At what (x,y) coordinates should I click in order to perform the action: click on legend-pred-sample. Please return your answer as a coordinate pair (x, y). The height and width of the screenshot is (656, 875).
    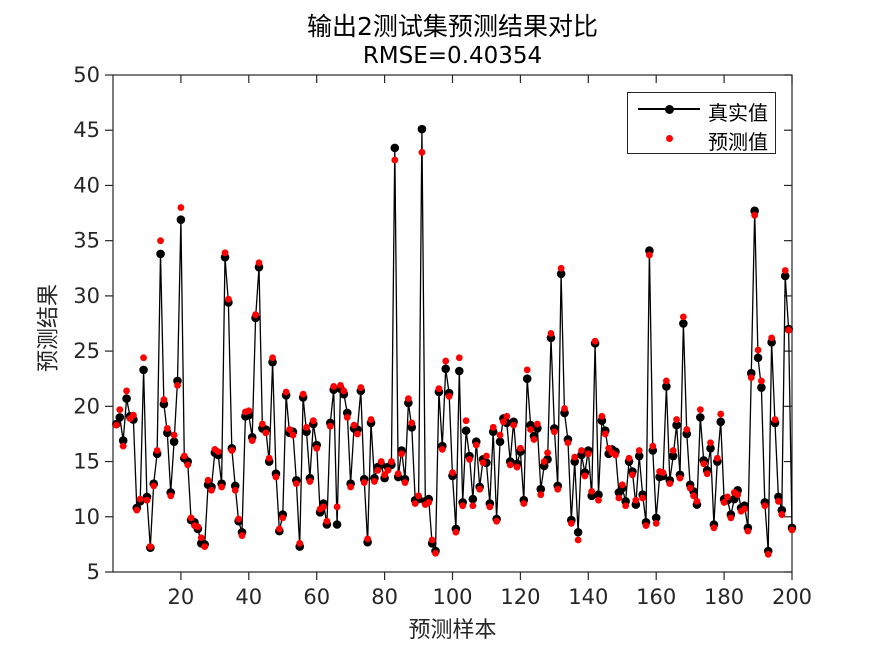
    Looking at the image, I should click on (669, 138).